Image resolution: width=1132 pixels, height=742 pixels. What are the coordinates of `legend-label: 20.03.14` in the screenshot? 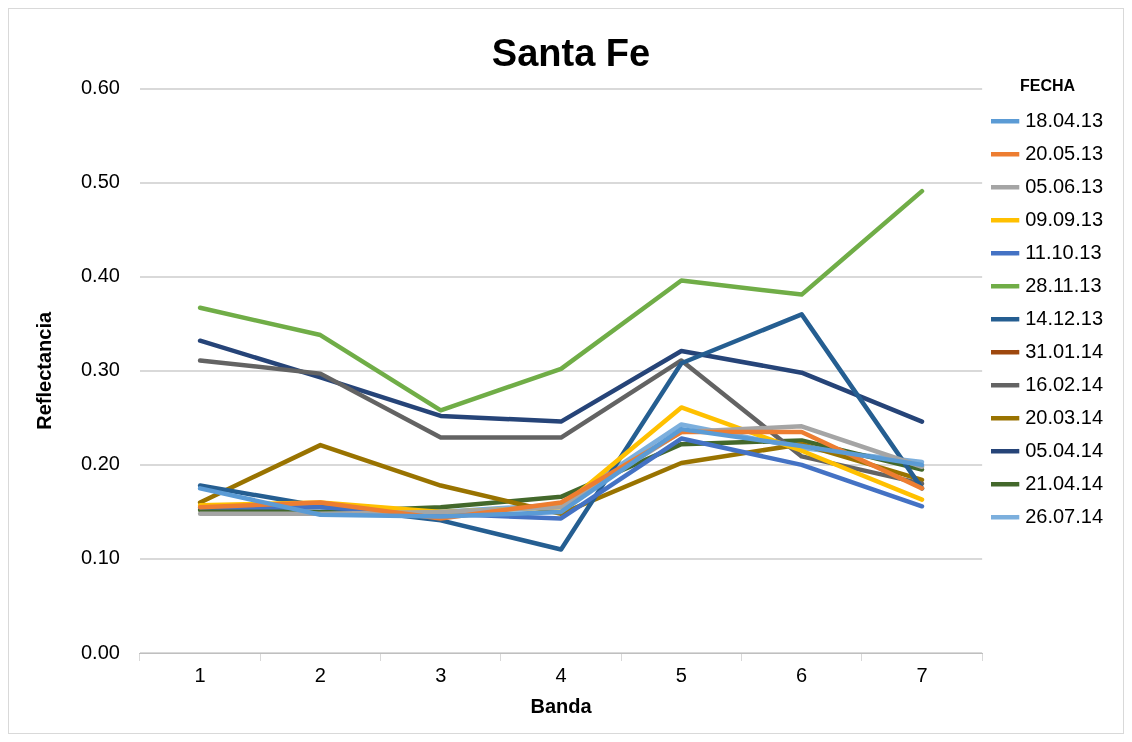 It's located at (1064, 416).